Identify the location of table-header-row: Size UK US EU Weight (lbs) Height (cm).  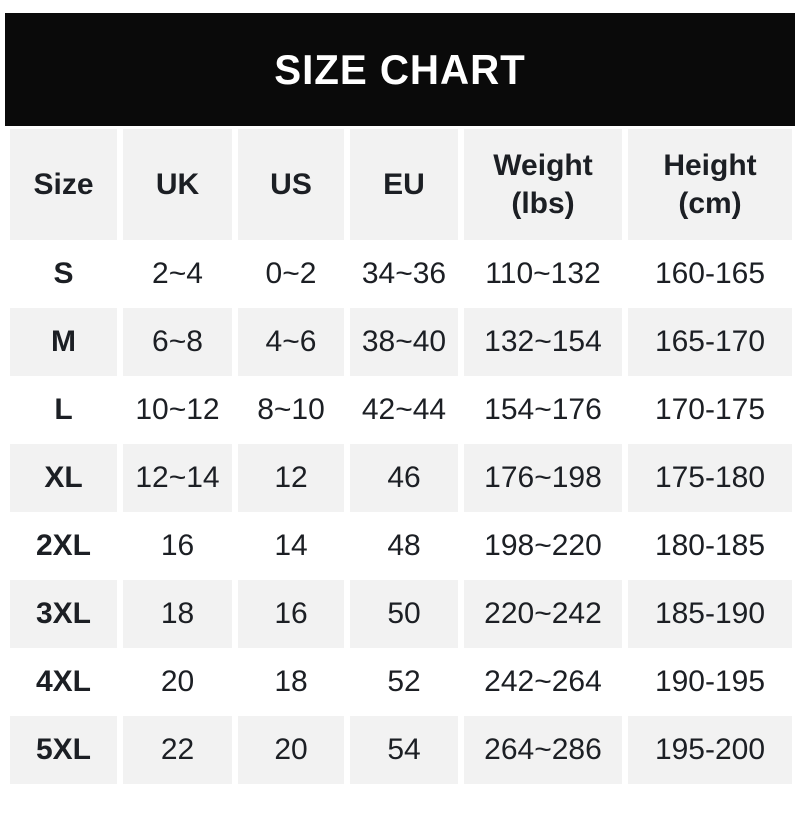
(401, 184).